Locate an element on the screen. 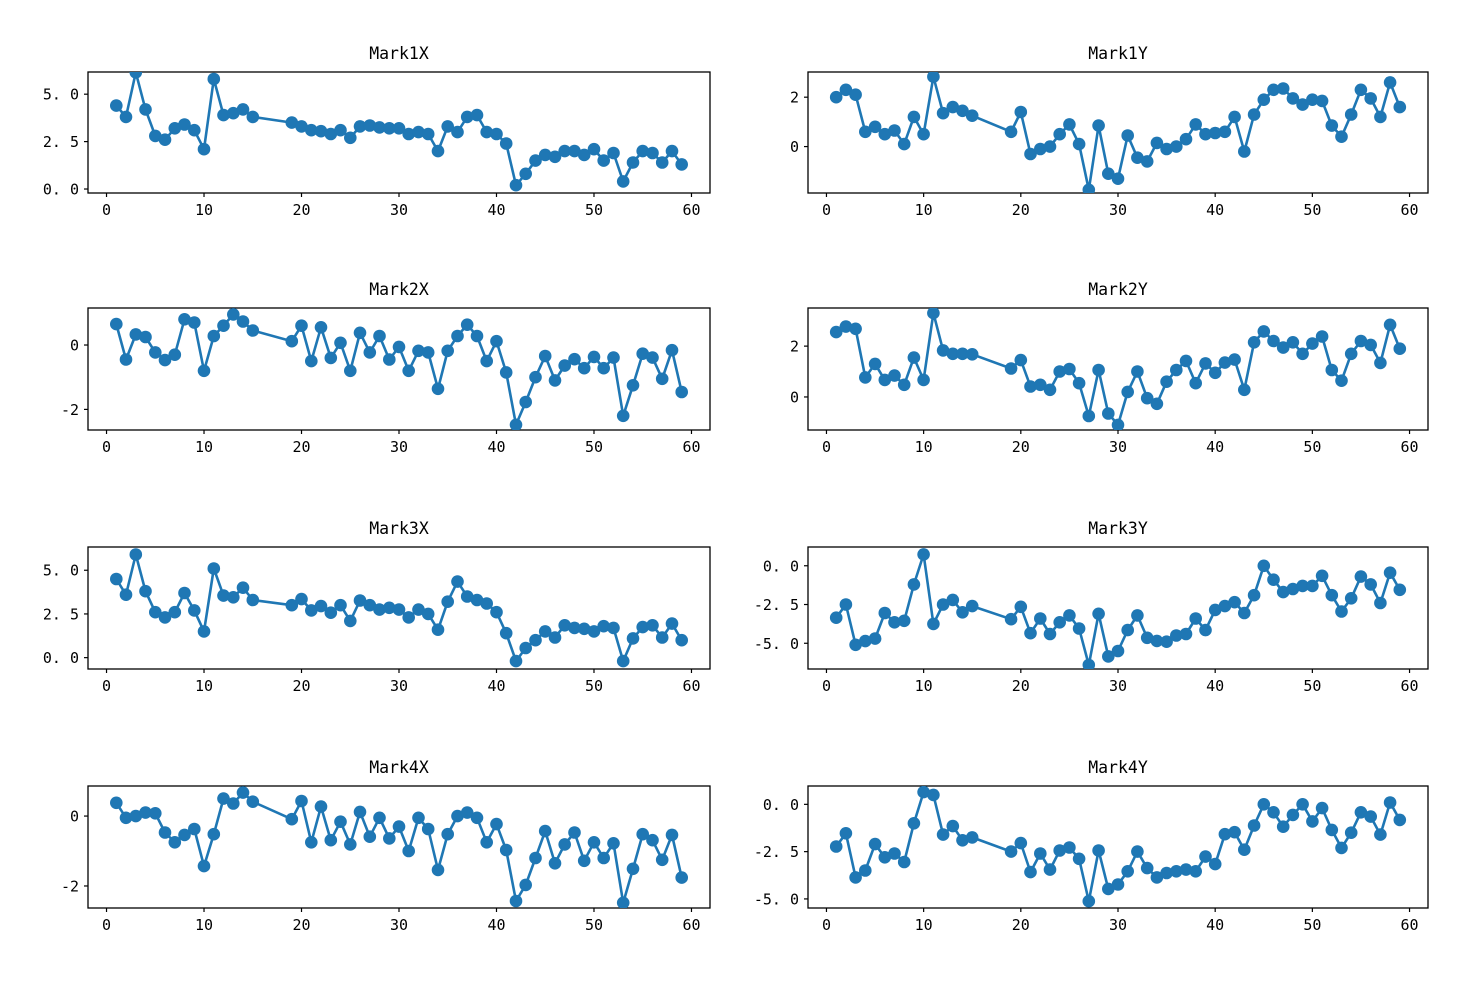 The height and width of the screenshot is (983, 1461). y-tick-label: 5. 0 is located at coordinates (61, 95).